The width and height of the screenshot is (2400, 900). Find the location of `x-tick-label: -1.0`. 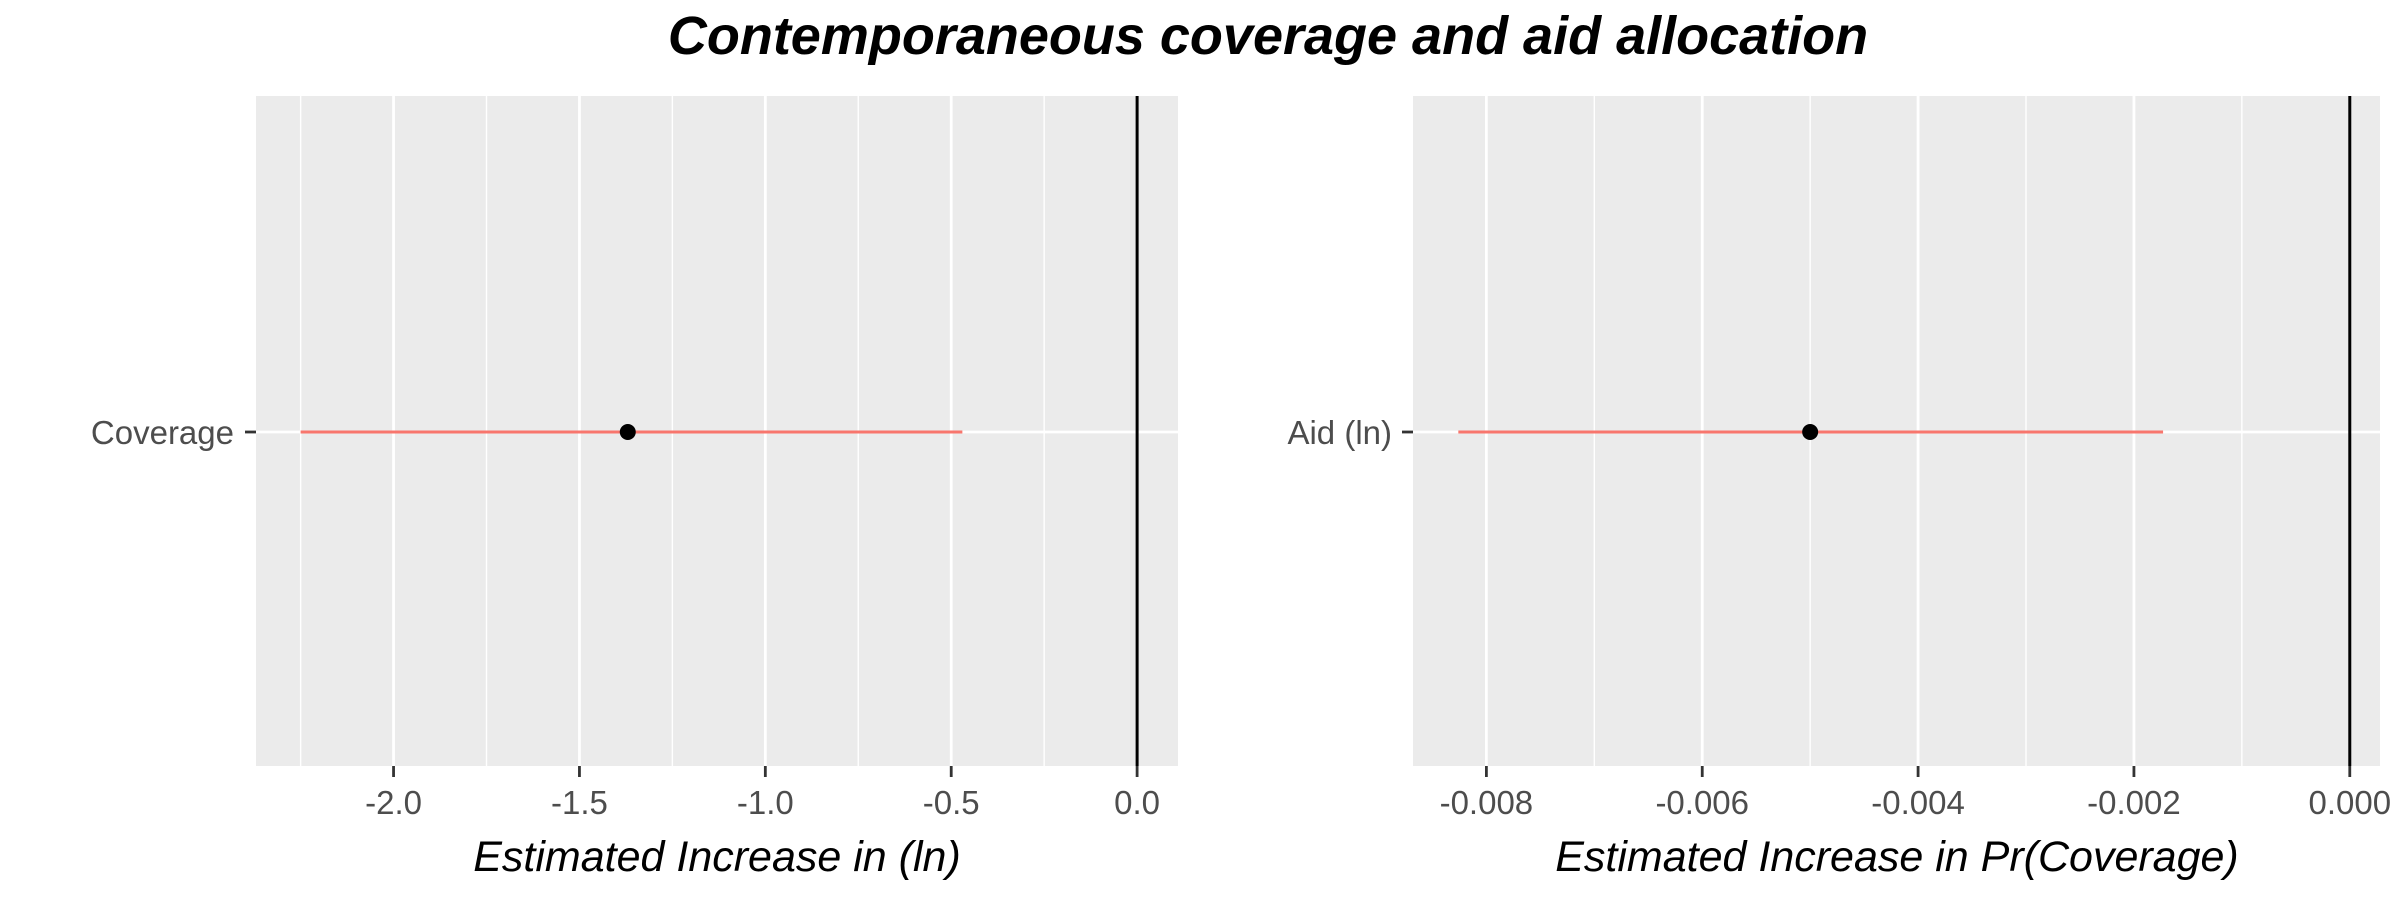

x-tick-label: -1.0 is located at coordinates (765, 802).